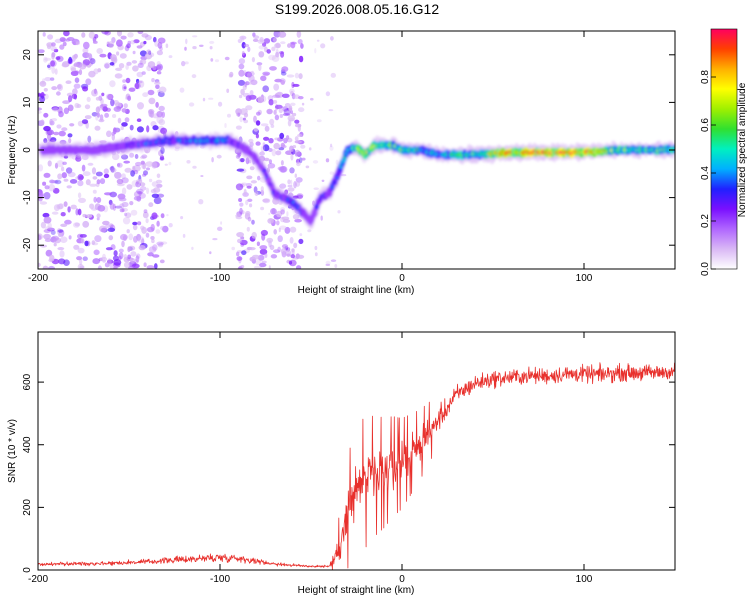 The image size is (750, 600). What do you see at coordinates (220, 278) in the screenshot?
I see `x-tick-label: -100` at bounding box center [220, 278].